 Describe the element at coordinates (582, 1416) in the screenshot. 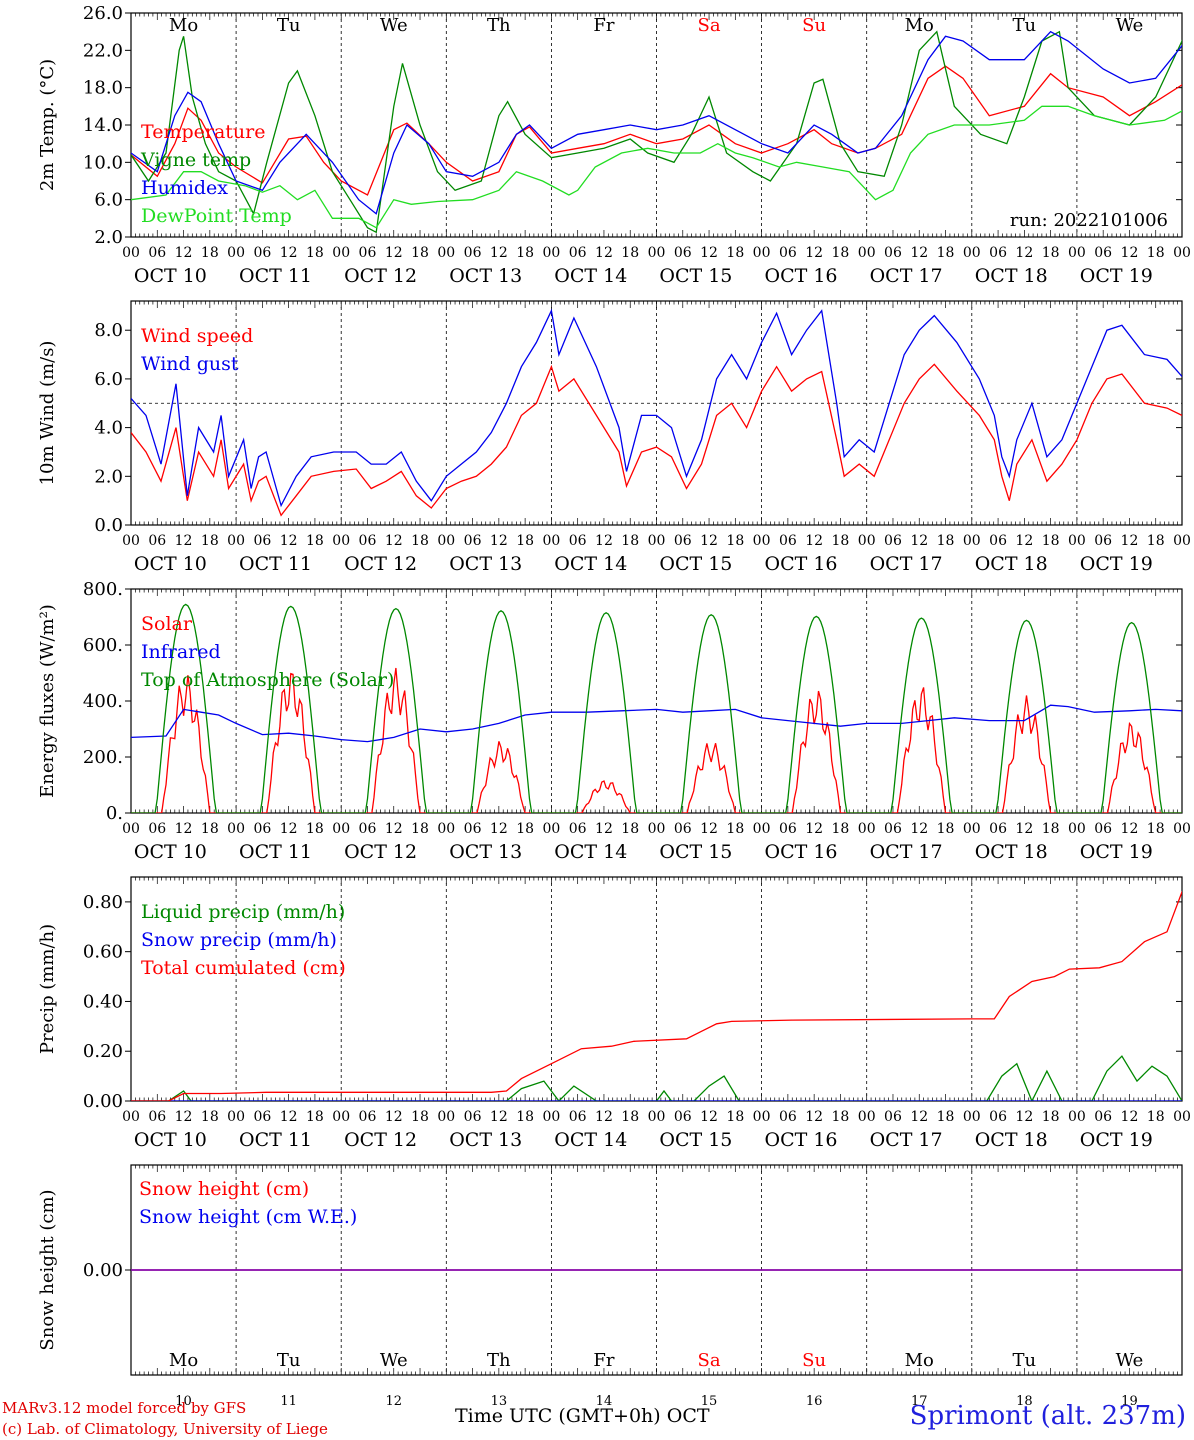

I see `x-axis-title: Time UTC (GMT+0h) OCT` at that location.